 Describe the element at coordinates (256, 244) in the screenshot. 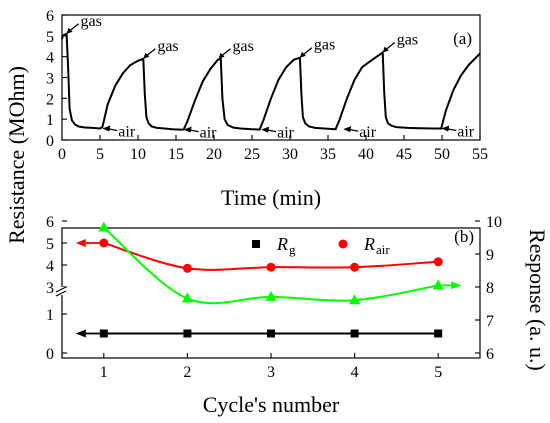

I see `legend-marker-square` at that location.